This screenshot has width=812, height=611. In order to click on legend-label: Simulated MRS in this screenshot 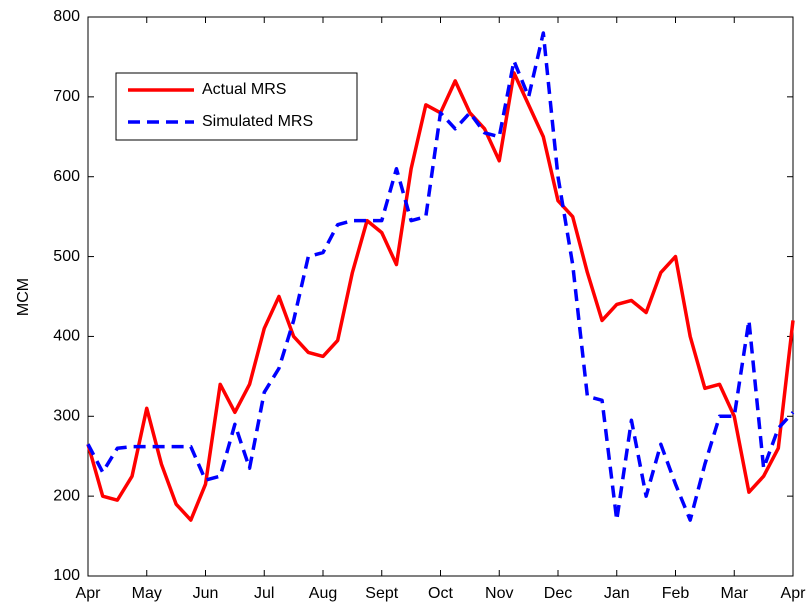, I will do `click(257, 121)`.